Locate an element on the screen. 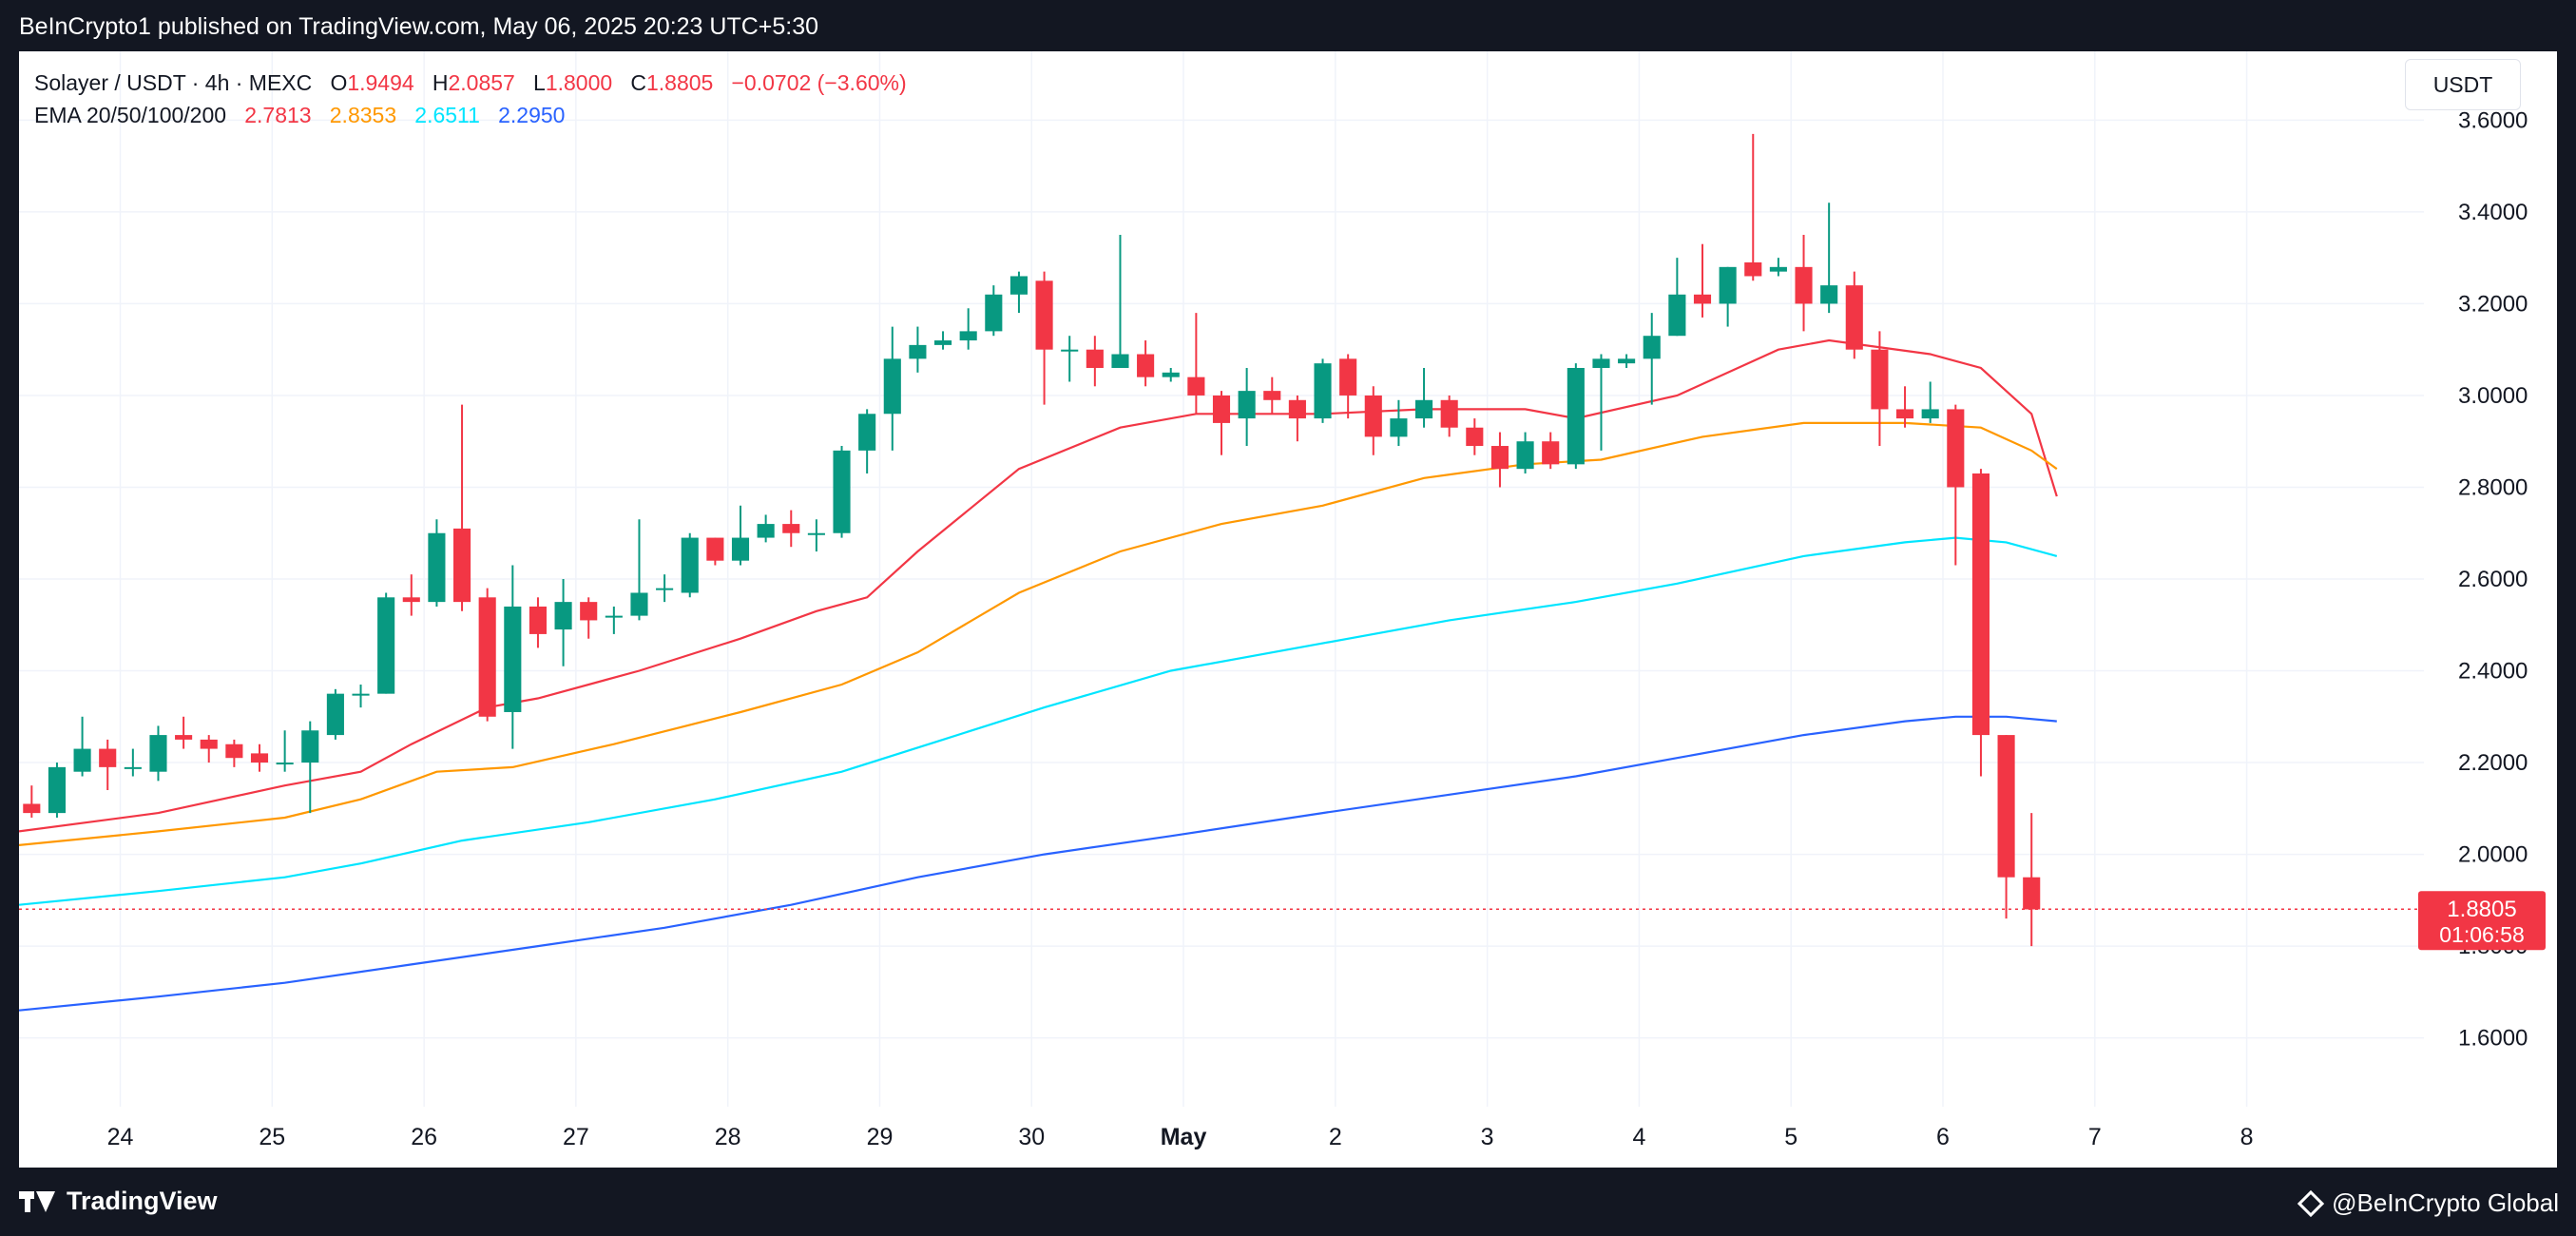 This screenshot has height=1236, width=2576. y-tick-label: 1.6000 is located at coordinates (2493, 1039).